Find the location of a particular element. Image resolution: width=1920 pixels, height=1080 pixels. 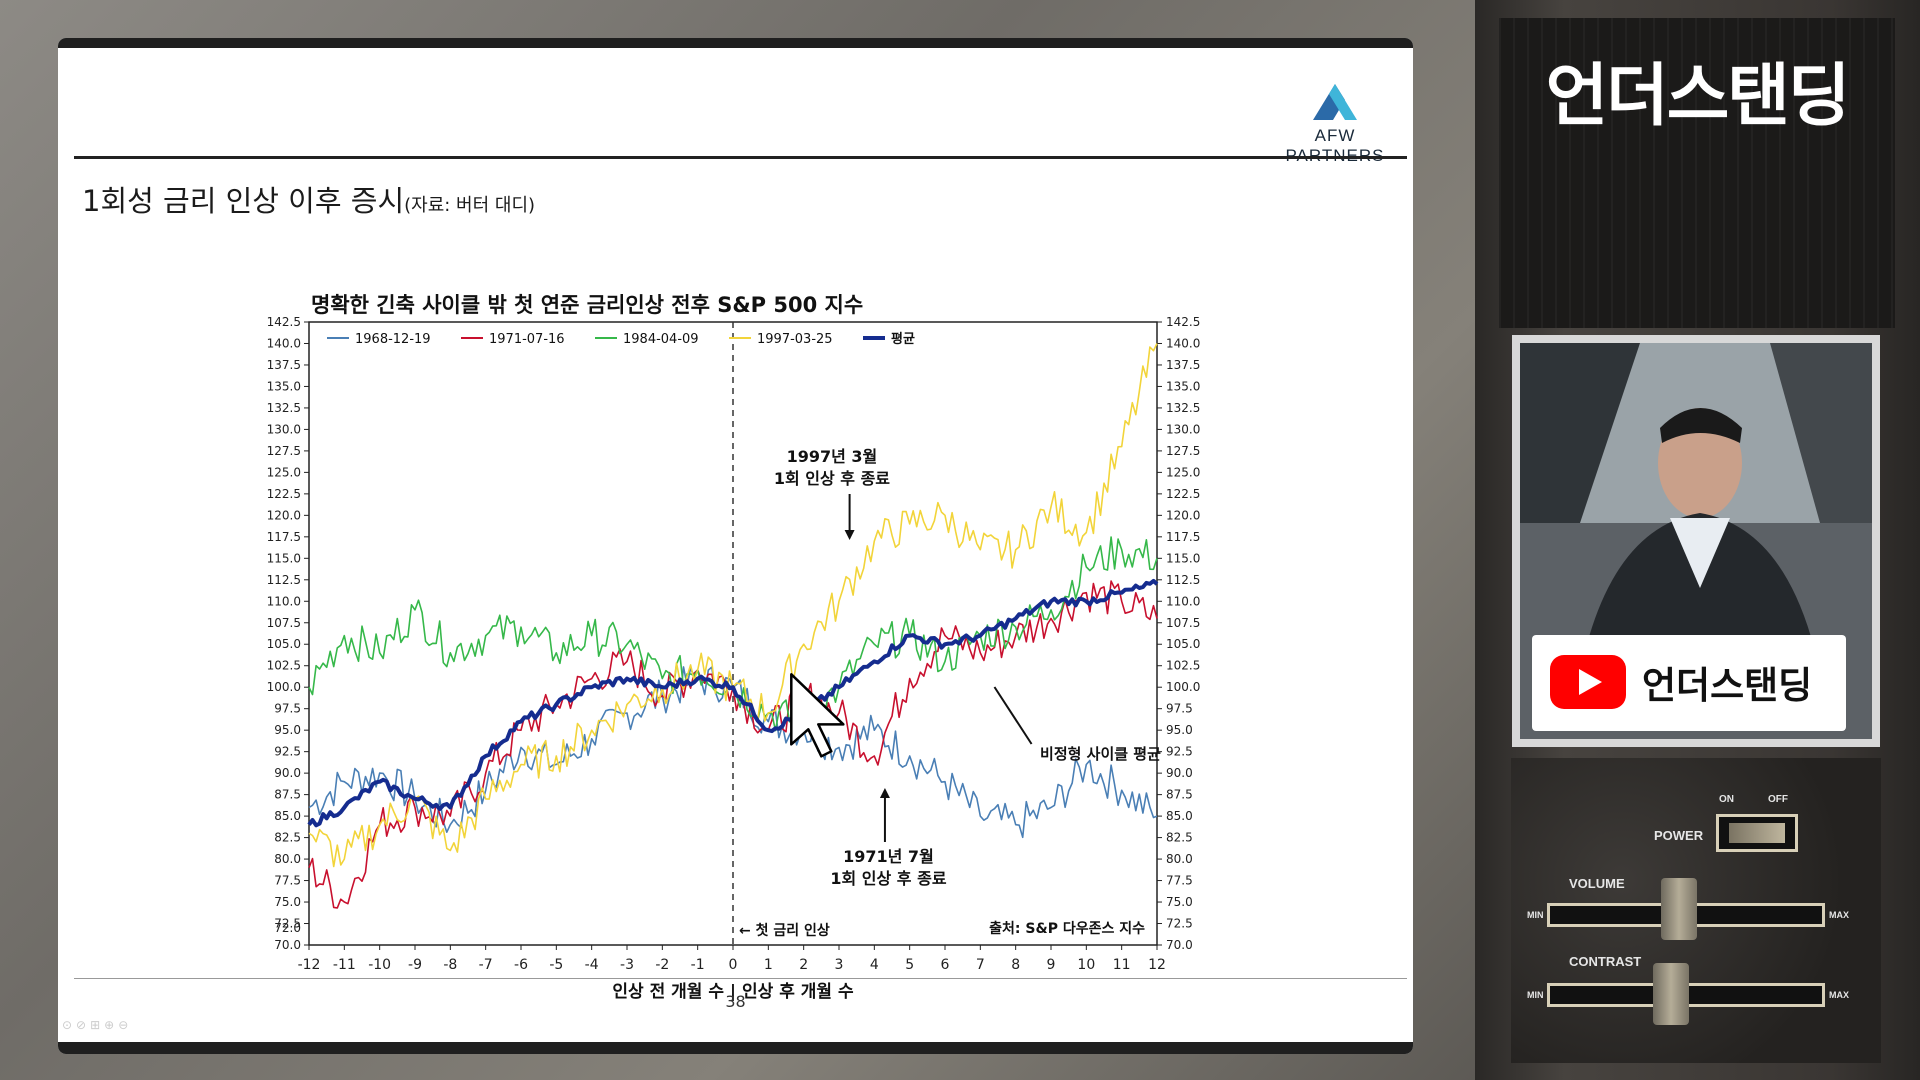

y-tick-label-left: 127.5 is located at coordinates (284, 451).